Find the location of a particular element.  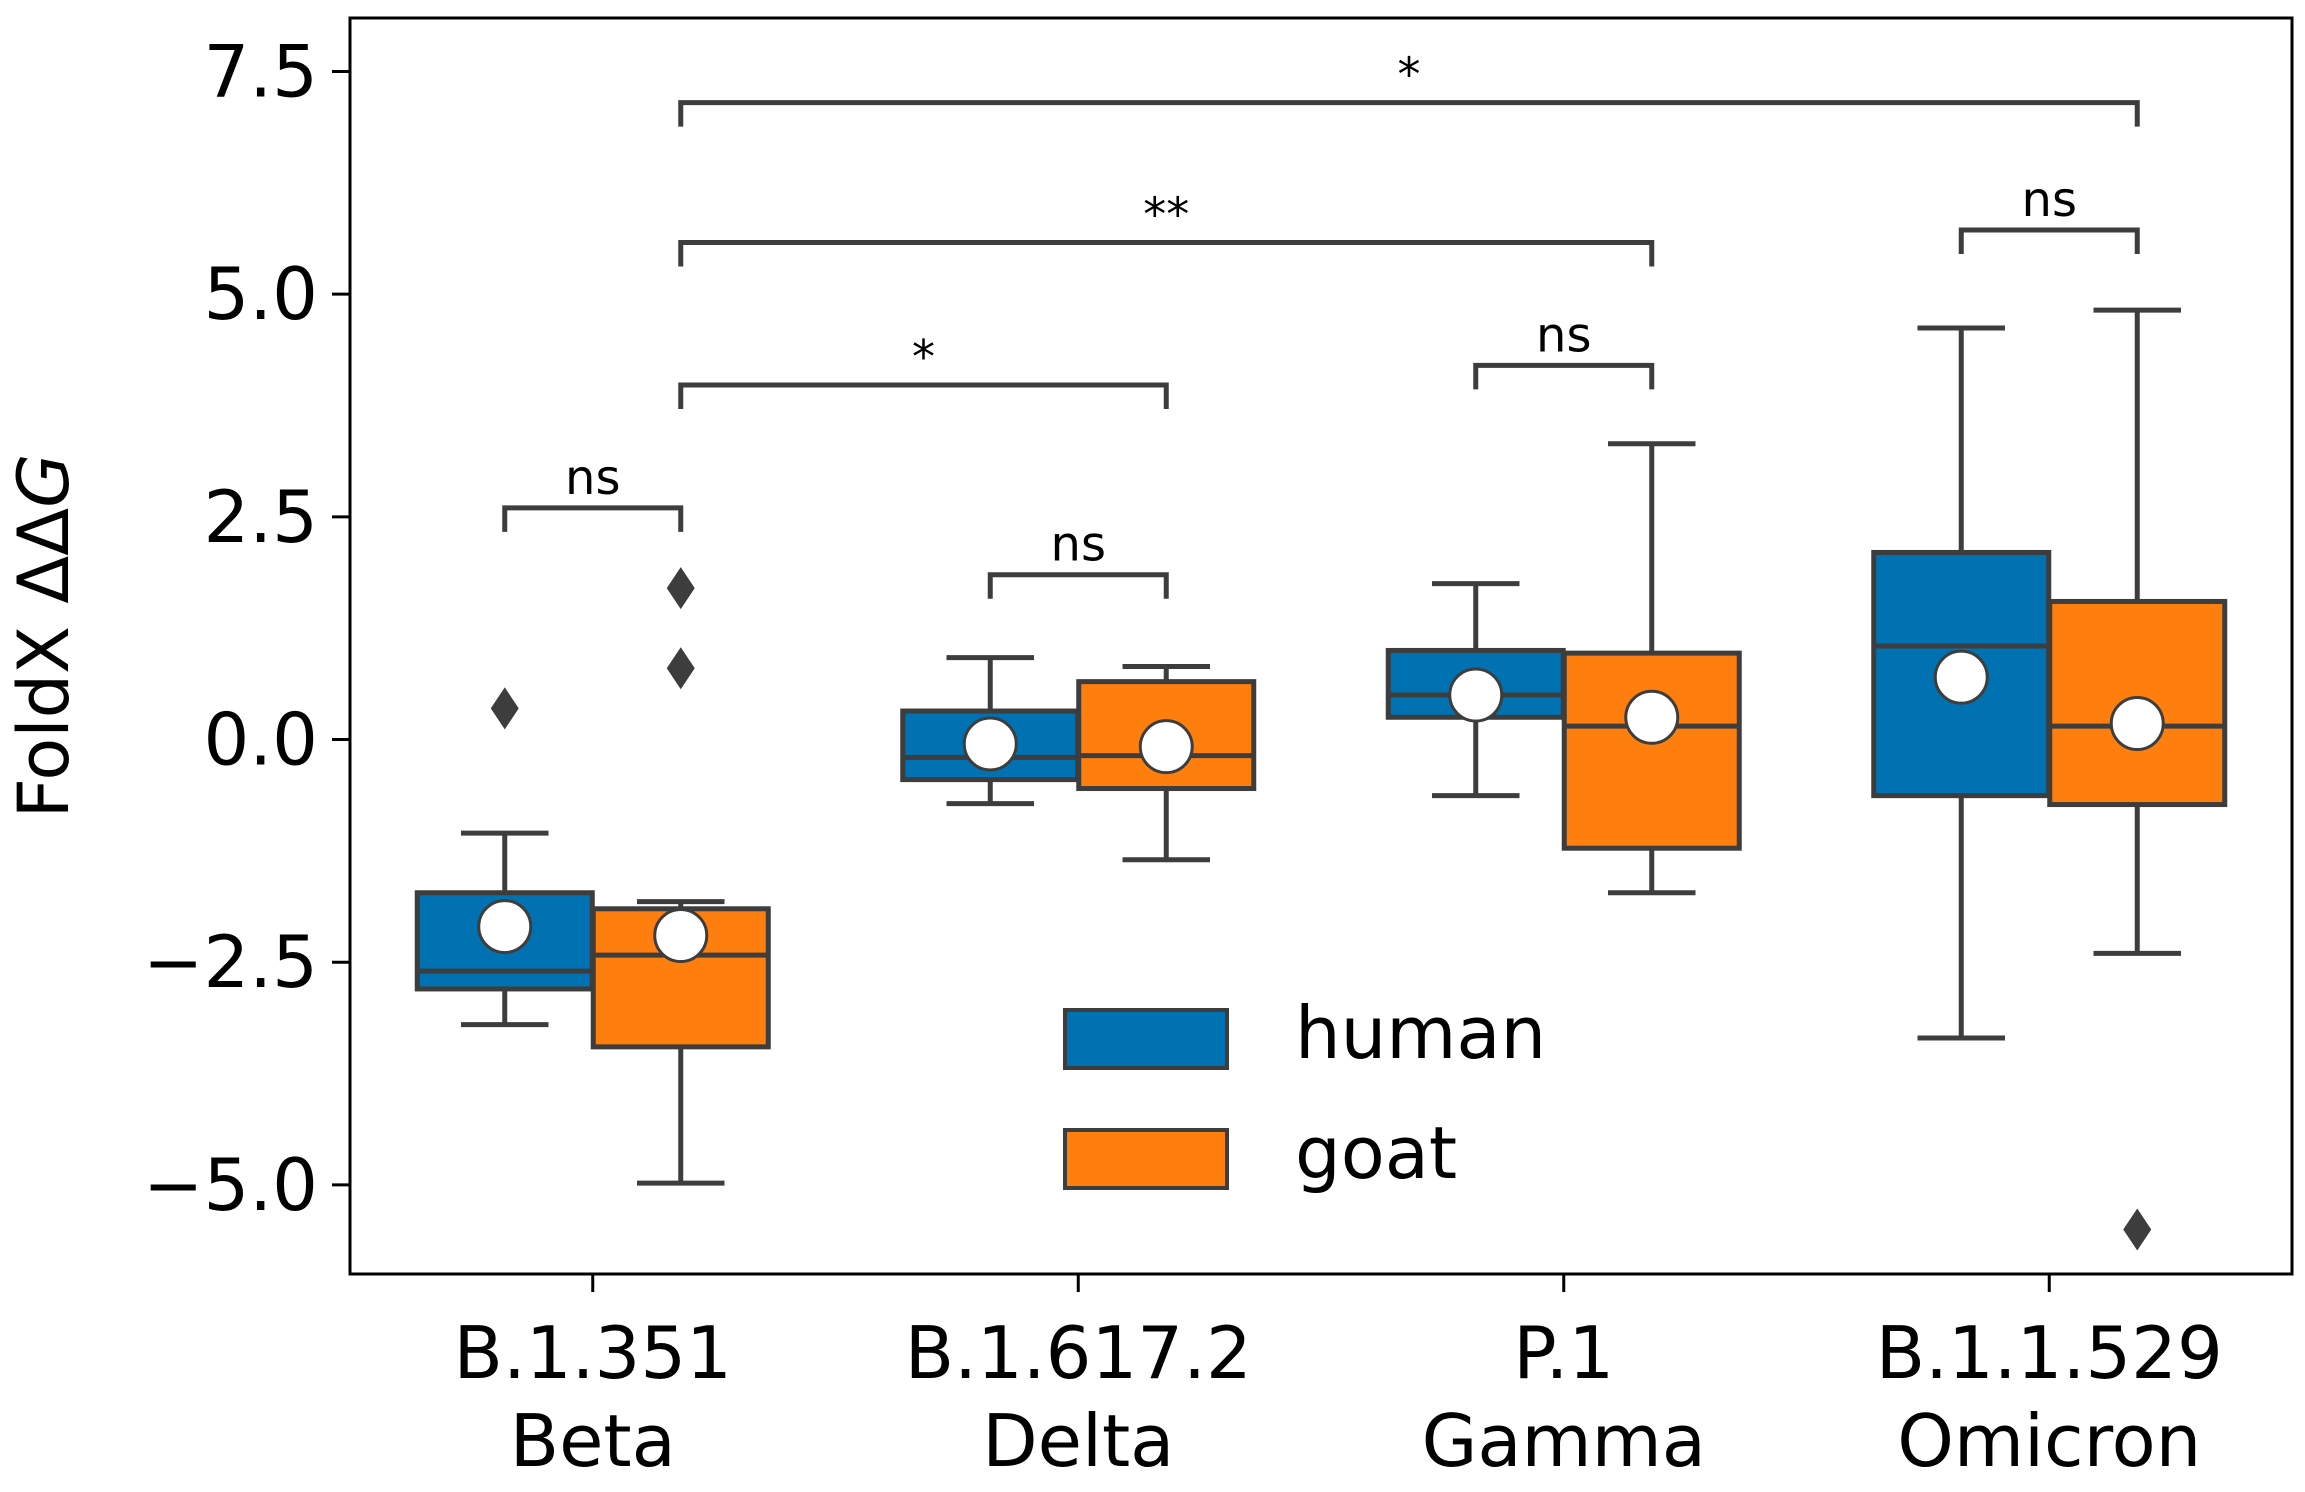

legend-label-goat: goat is located at coordinates (1376, 1153).